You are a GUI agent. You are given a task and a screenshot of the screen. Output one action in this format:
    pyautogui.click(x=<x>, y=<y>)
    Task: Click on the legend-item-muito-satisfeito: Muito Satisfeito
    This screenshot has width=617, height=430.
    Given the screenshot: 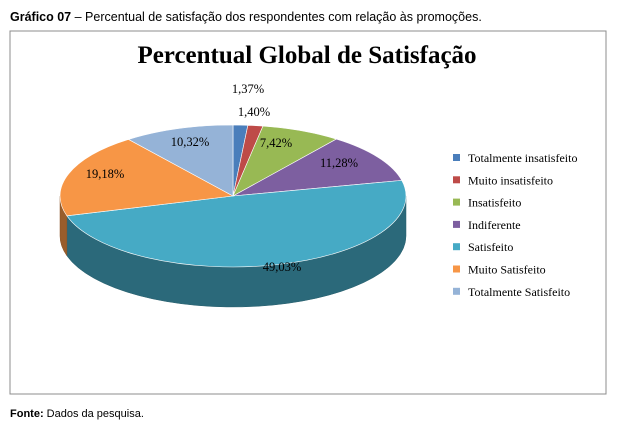 What is the action you would take?
    pyautogui.click(x=507, y=270)
    